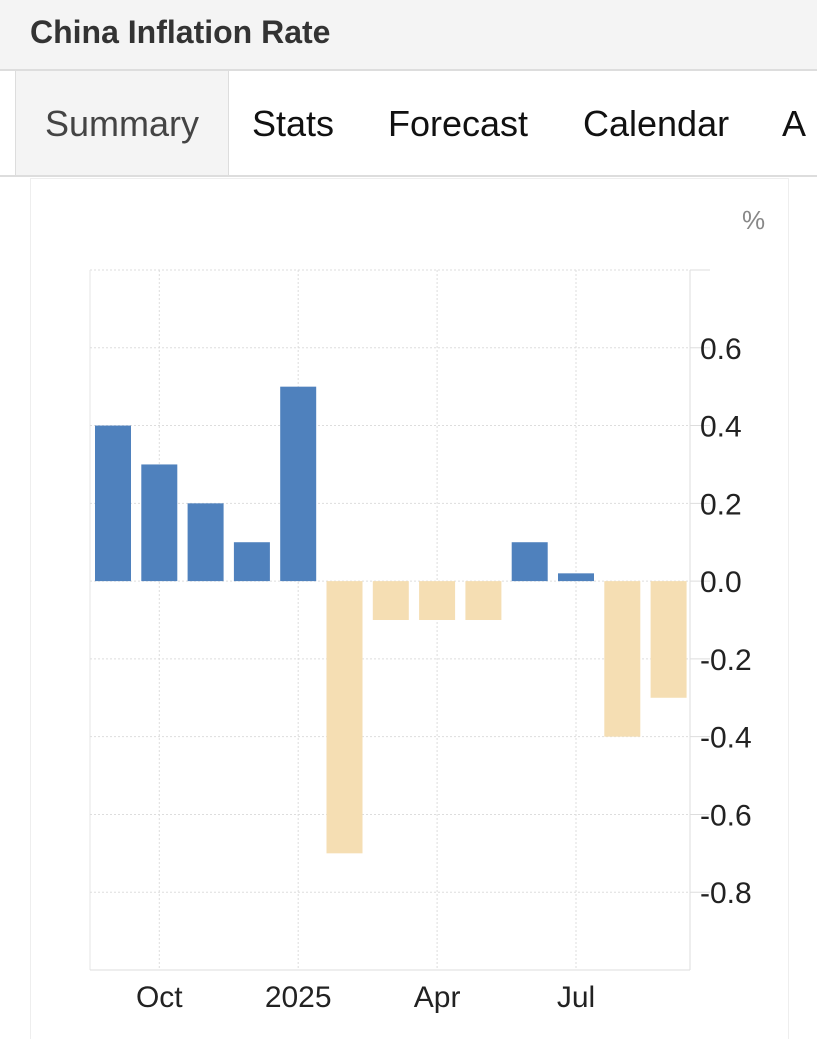  Describe the element at coordinates (721, 504) in the screenshot. I see `y-tick-label: 0.2` at that location.